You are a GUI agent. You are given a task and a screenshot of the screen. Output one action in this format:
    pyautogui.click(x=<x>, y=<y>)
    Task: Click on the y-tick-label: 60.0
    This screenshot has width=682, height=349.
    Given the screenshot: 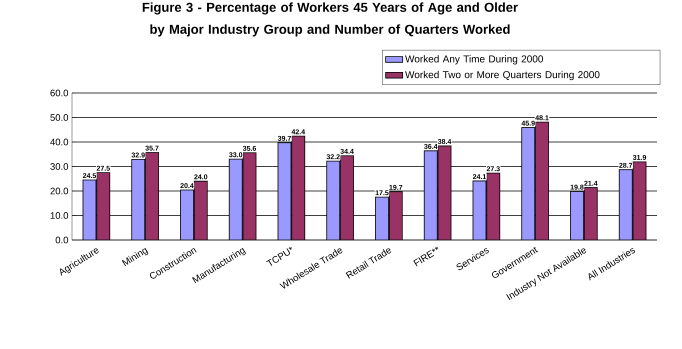 What is the action you would take?
    pyautogui.click(x=59, y=93)
    